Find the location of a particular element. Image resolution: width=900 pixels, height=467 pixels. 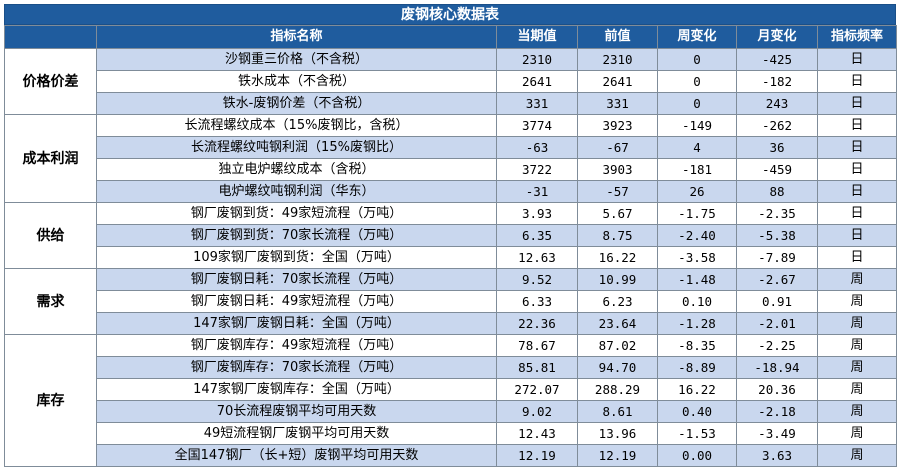

weekly-change-cell: 4 is located at coordinates (697, 147).